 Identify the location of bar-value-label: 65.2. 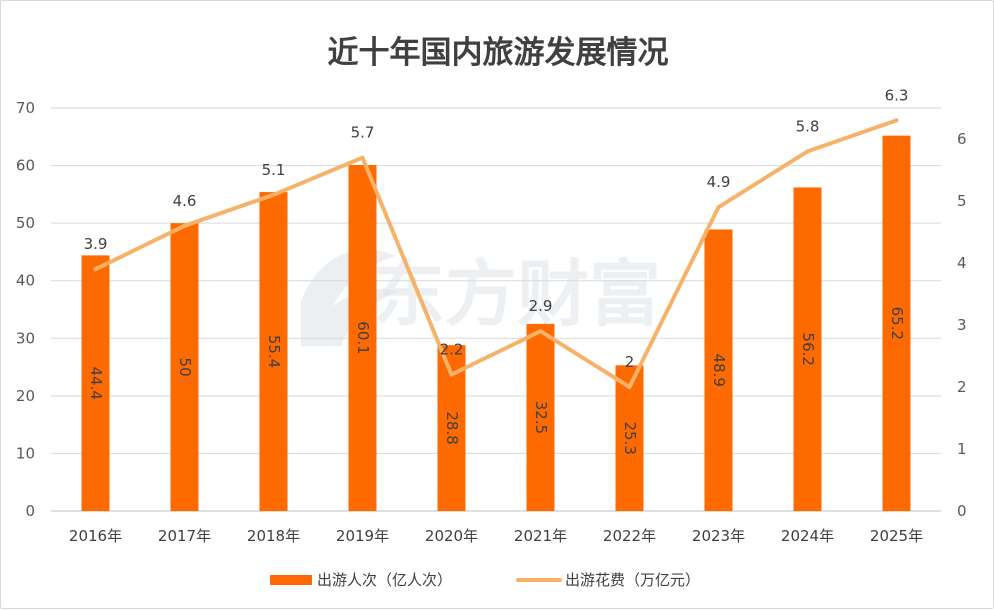
(897, 323).